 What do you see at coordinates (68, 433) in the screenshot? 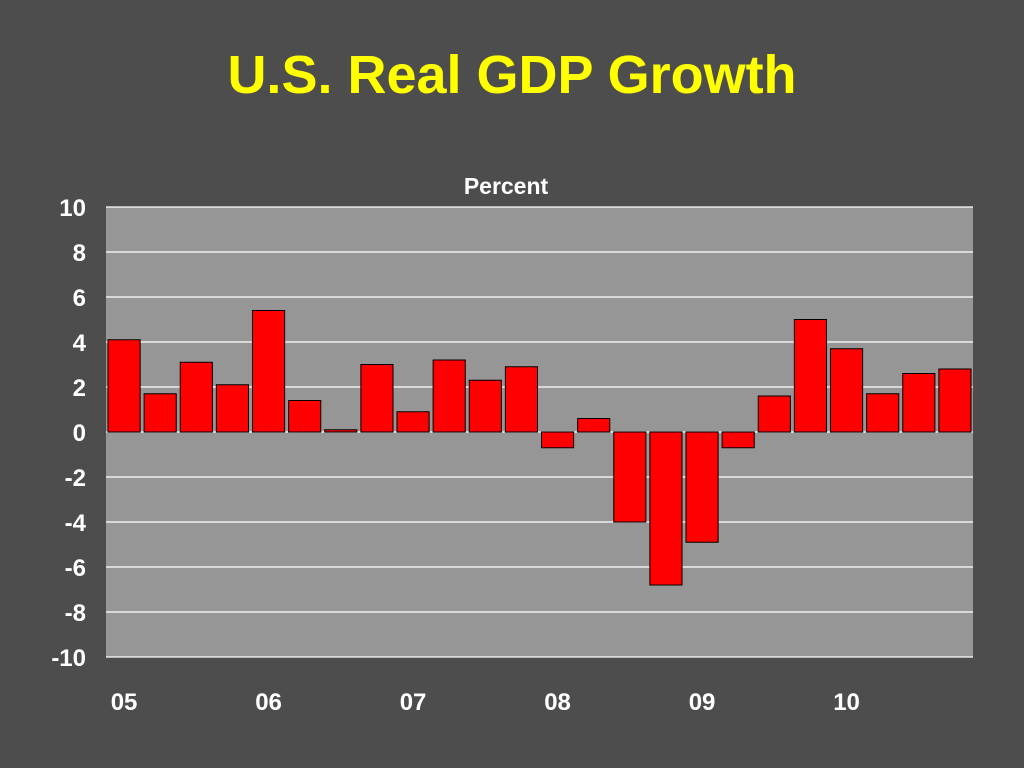
I see `y-tick-labels: 10 8 6 4 2 0 -2 -4 -6 -8 -10` at bounding box center [68, 433].